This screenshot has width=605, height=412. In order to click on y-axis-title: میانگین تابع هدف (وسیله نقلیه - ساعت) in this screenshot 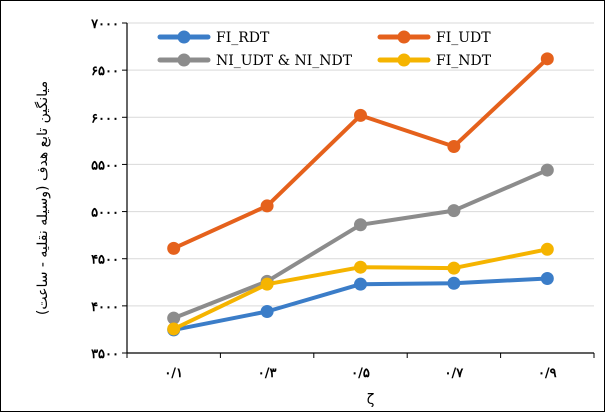, I will do `click(42, 198)`.